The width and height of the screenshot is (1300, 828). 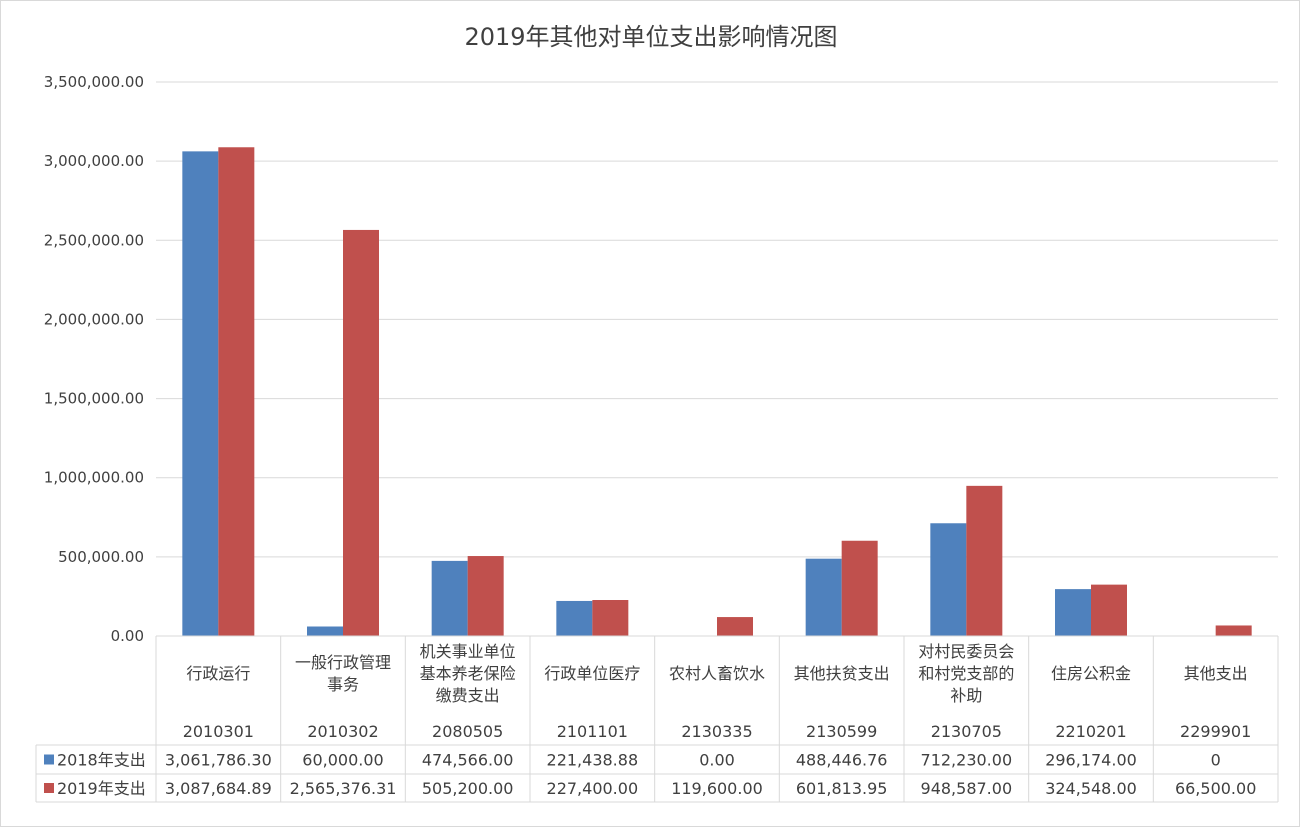 I want to click on category-code: 2130335, so click(x=716, y=731).